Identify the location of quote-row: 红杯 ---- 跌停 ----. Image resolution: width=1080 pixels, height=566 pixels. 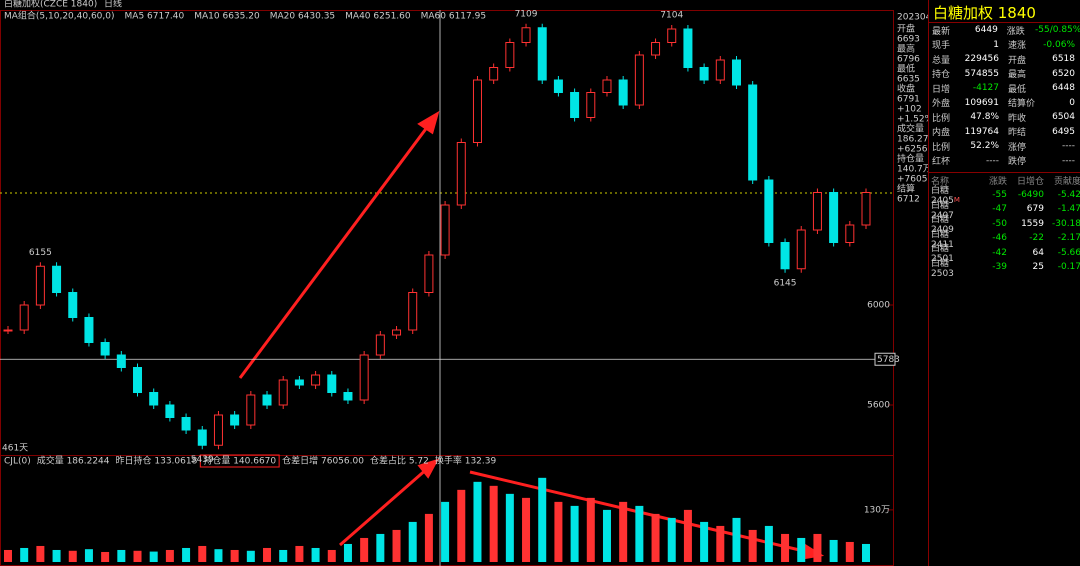
(1004, 161).